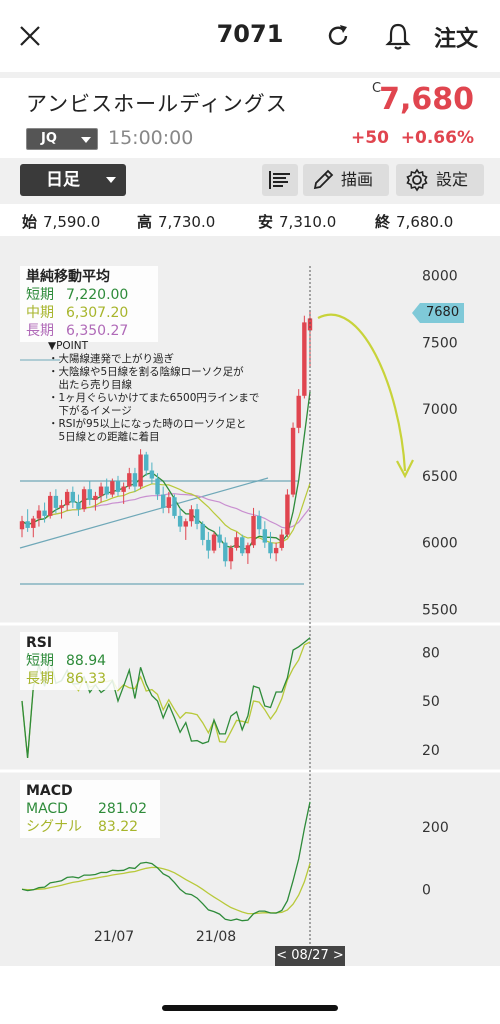 The image size is (500, 1024). I want to click on top-nav: 7071 注文, so click(250, 36).